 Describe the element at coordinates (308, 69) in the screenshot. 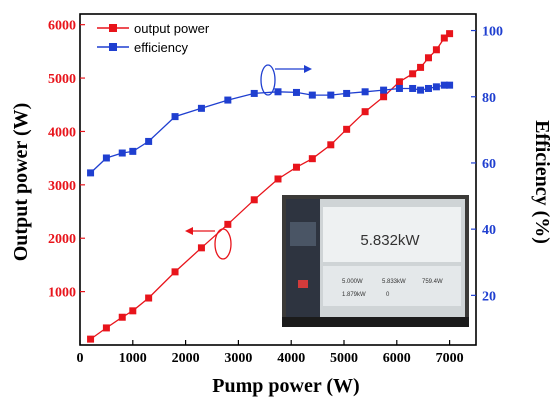

I see `efficiency-arrow-head` at that location.